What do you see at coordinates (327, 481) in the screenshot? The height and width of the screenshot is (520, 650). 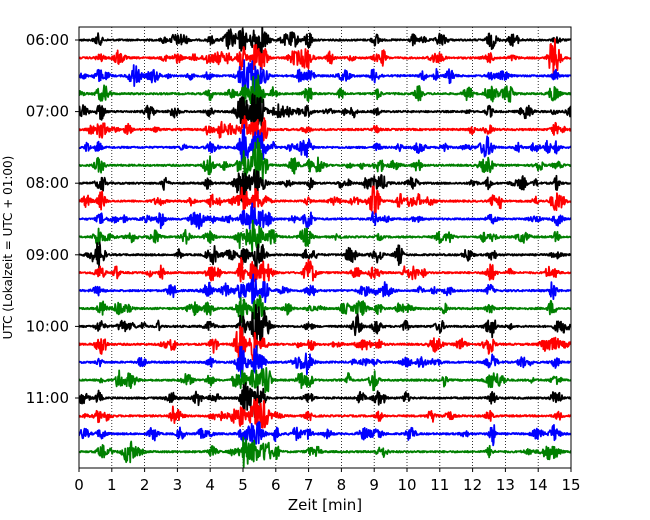 I see `x-axis-ticks: 0 1 2 3 4 5 6 7 8 9 10 11 12 13 14 15` at bounding box center [327, 481].